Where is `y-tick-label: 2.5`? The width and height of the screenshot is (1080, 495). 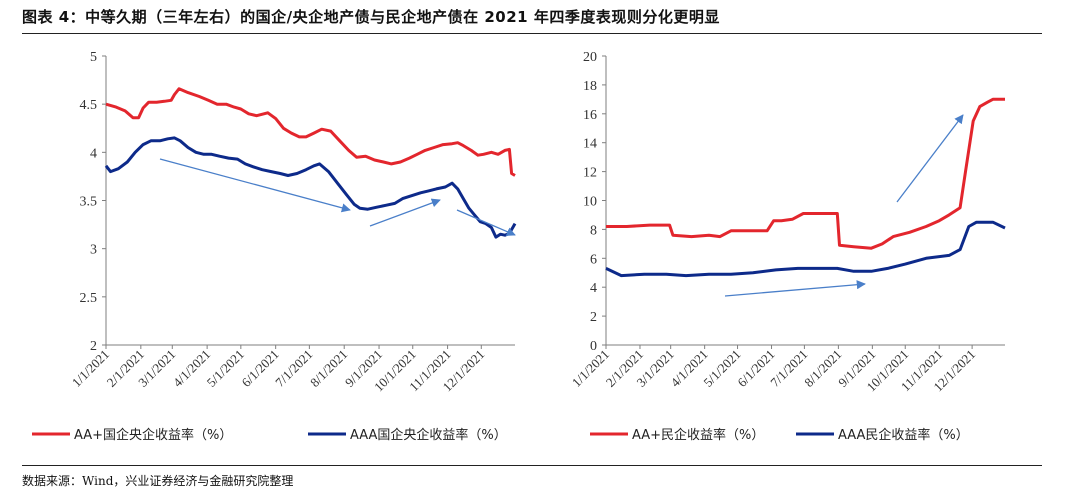 y-tick-label: 2.5 is located at coordinates (89, 298).